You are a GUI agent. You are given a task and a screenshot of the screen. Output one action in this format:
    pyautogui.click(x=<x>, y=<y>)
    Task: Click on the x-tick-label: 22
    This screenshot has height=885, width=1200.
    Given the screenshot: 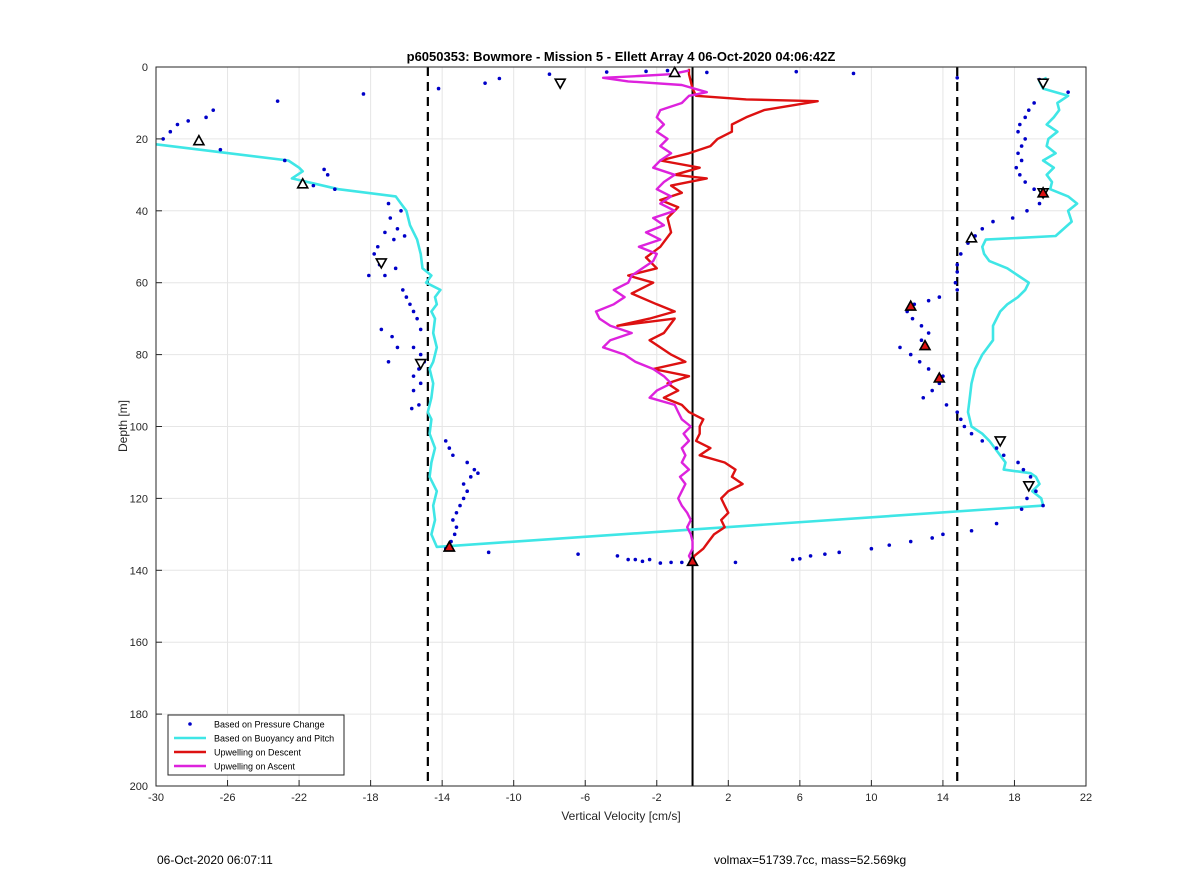 What is the action you would take?
    pyautogui.click(x=1086, y=798)
    